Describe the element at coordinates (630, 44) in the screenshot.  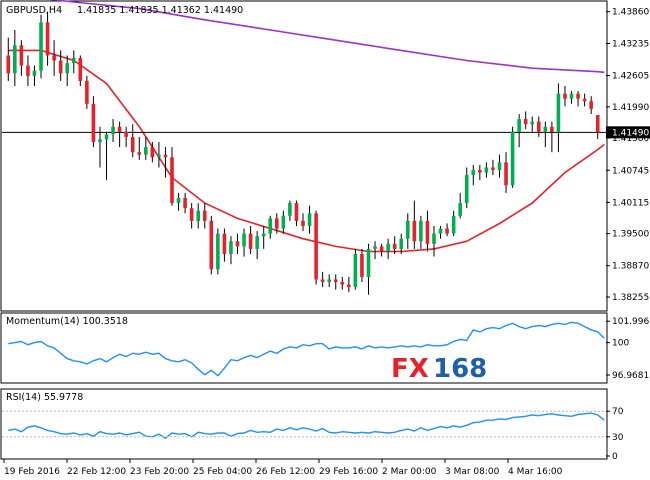
I see `y-tick-label: 1.43235` at that location.